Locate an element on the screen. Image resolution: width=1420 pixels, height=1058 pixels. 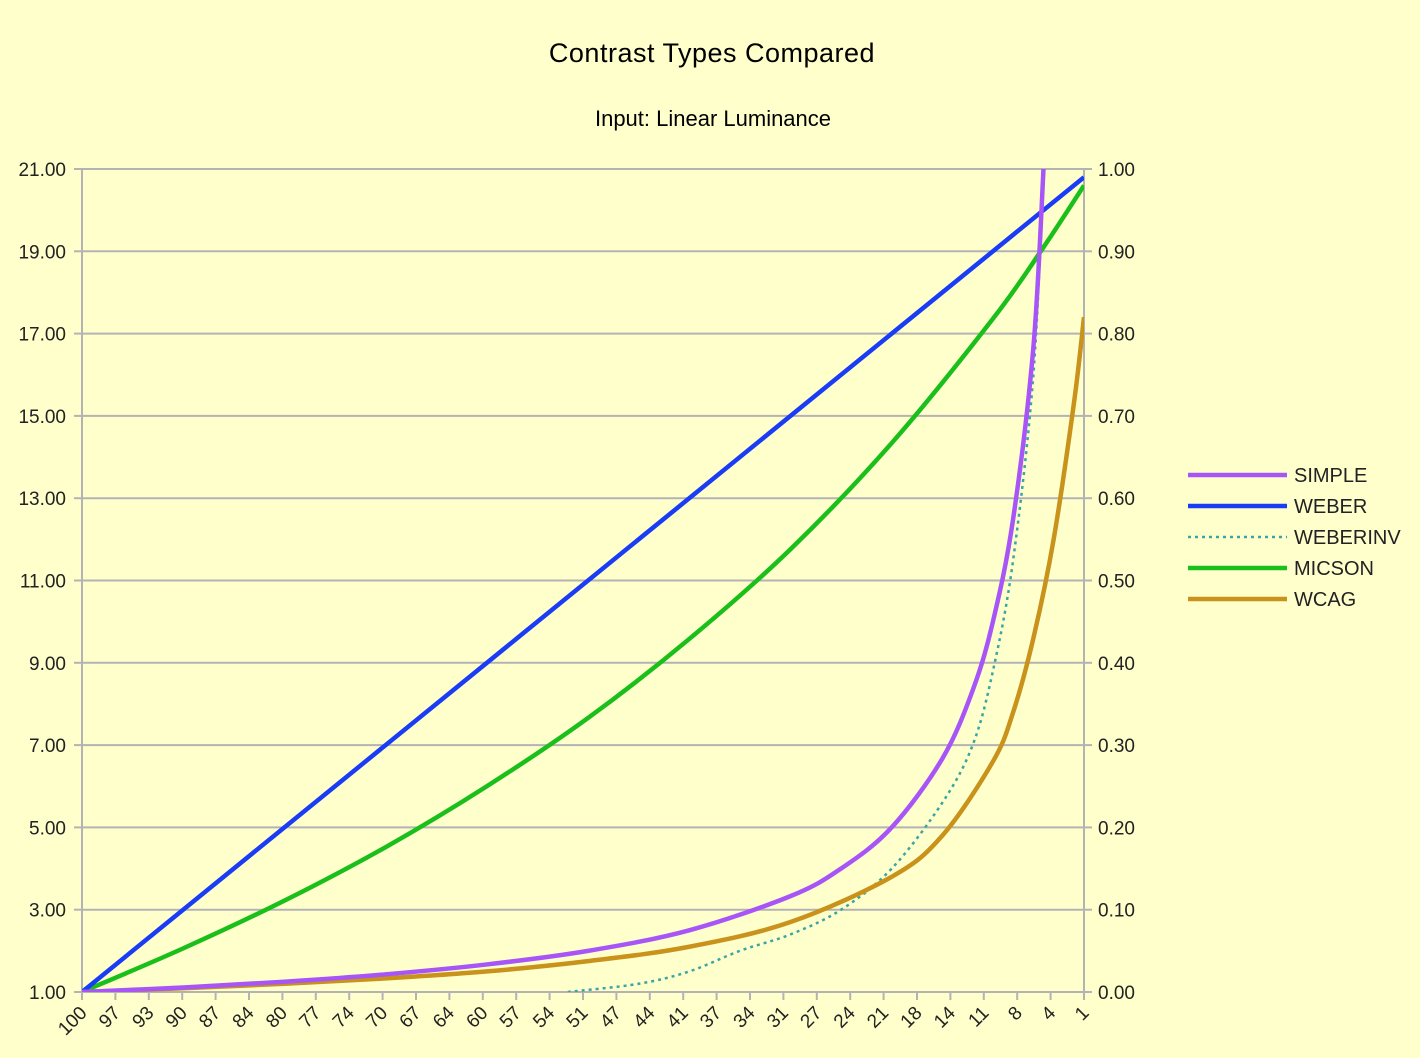
x-tick-label: 64 is located at coordinates (444, 1017).